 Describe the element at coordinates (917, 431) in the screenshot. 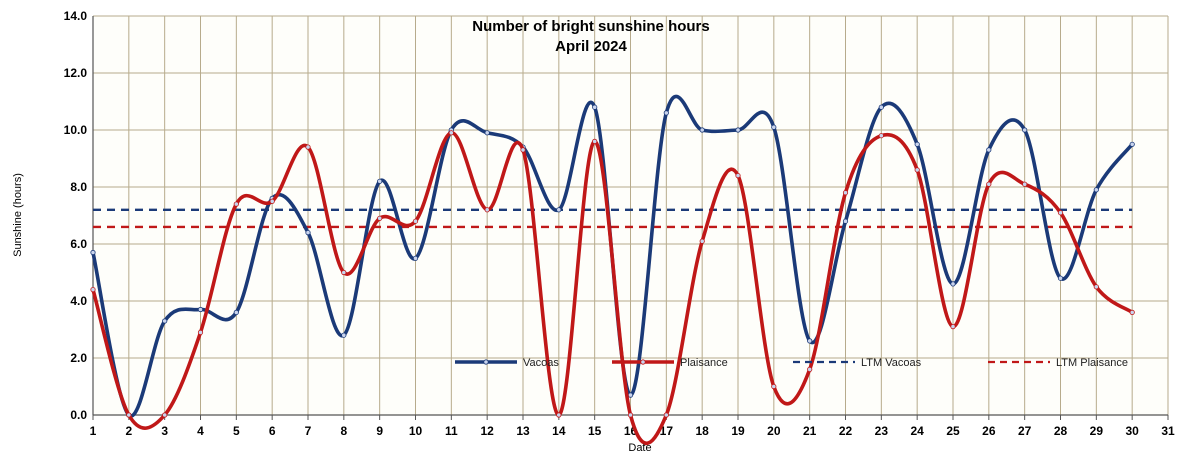

I see `x-tick-label: 24` at that location.